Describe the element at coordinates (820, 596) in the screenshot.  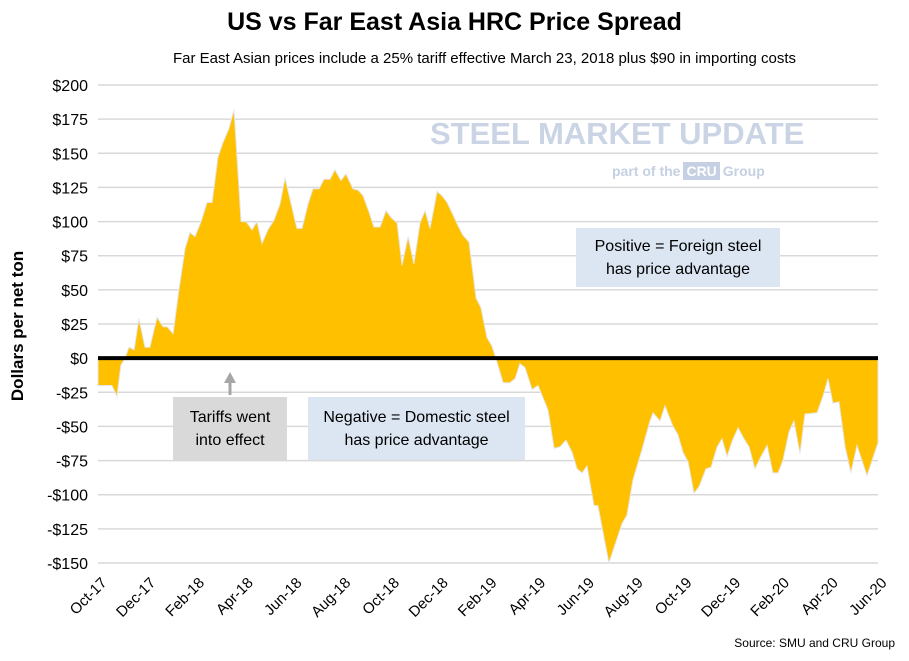
I see `x-tick-label: Apr-20` at that location.